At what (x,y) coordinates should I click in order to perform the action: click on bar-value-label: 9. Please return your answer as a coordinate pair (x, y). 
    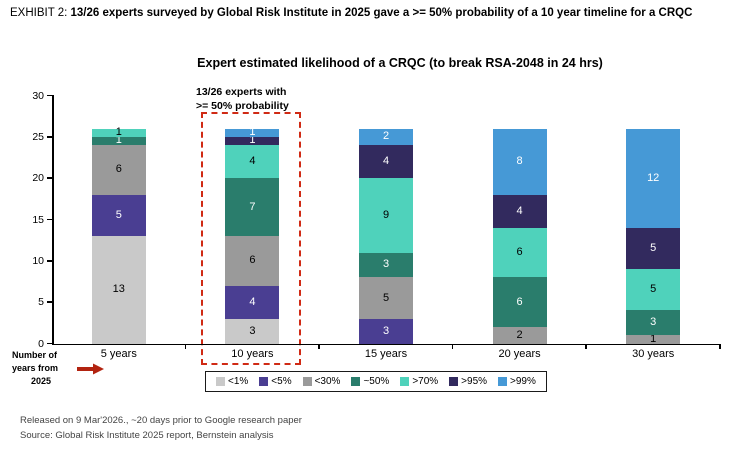
    Looking at the image, I should click on (386, 214).